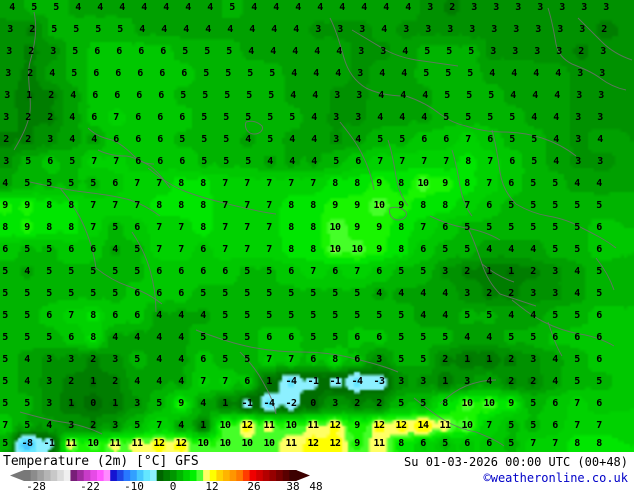 The height and width of the screenshot is (493, 634). Describe the element at coordinates (379, 381) in the screenshot. I see `temperature-value: -3` at that location.